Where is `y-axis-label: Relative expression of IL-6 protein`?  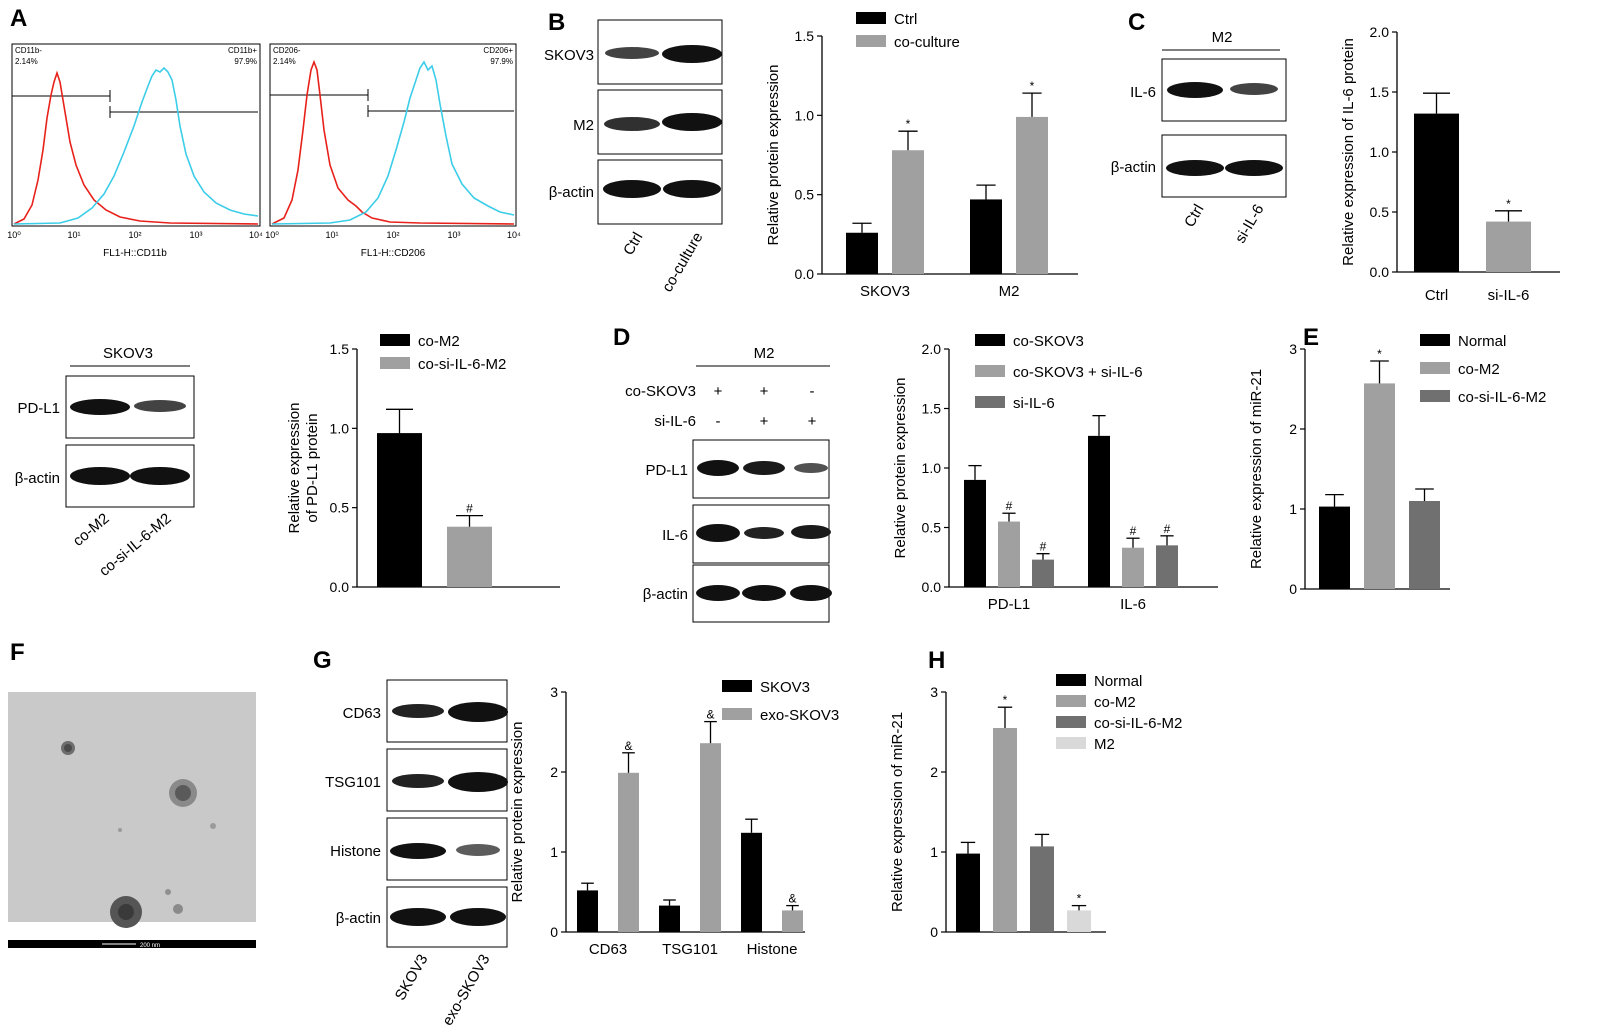 y-axis-label: Relative expression of IL-6 protein is located at coordinates (1348, 152).